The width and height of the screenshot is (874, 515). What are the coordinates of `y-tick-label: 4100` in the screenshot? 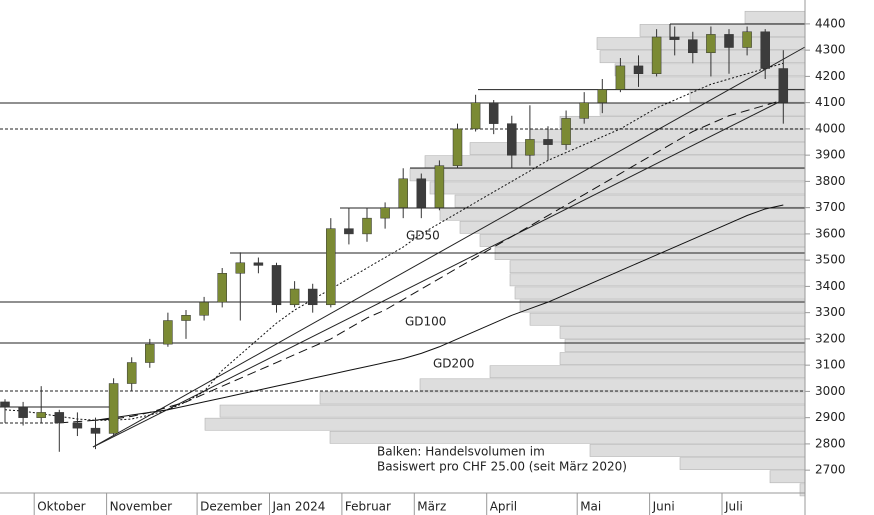 It's located at (830, 102).